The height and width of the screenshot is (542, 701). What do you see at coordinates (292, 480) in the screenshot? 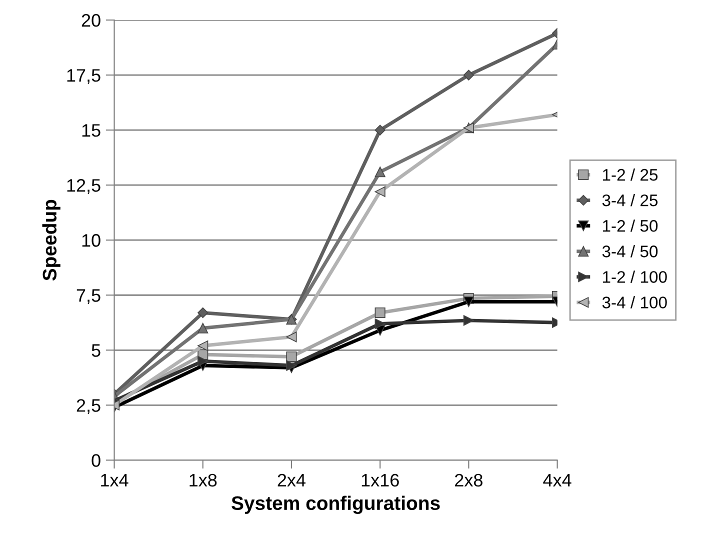
I see `x-tick-label: 2x4` at bounding box center [292, 480].